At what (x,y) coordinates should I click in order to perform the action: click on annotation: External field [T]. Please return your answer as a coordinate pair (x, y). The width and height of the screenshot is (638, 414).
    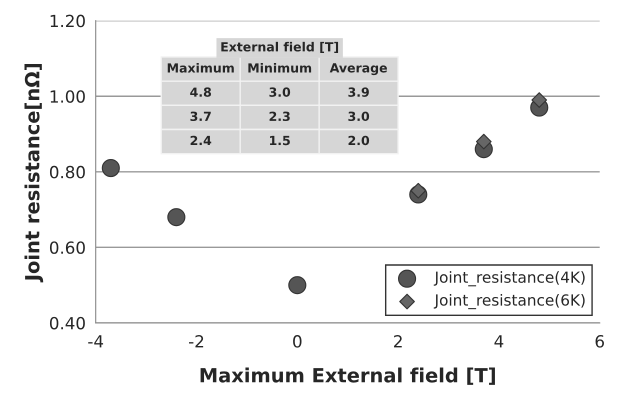
    Looking at the image, I should click on (279, 47).